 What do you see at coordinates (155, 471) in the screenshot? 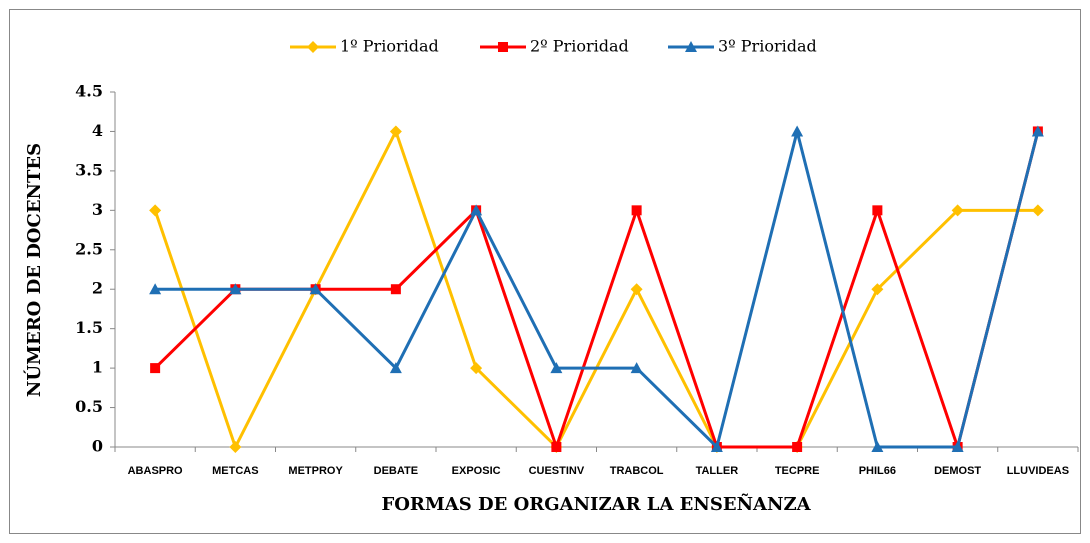
I see `x-tick-label: ABASPRO` at bounding box center [155, 471].